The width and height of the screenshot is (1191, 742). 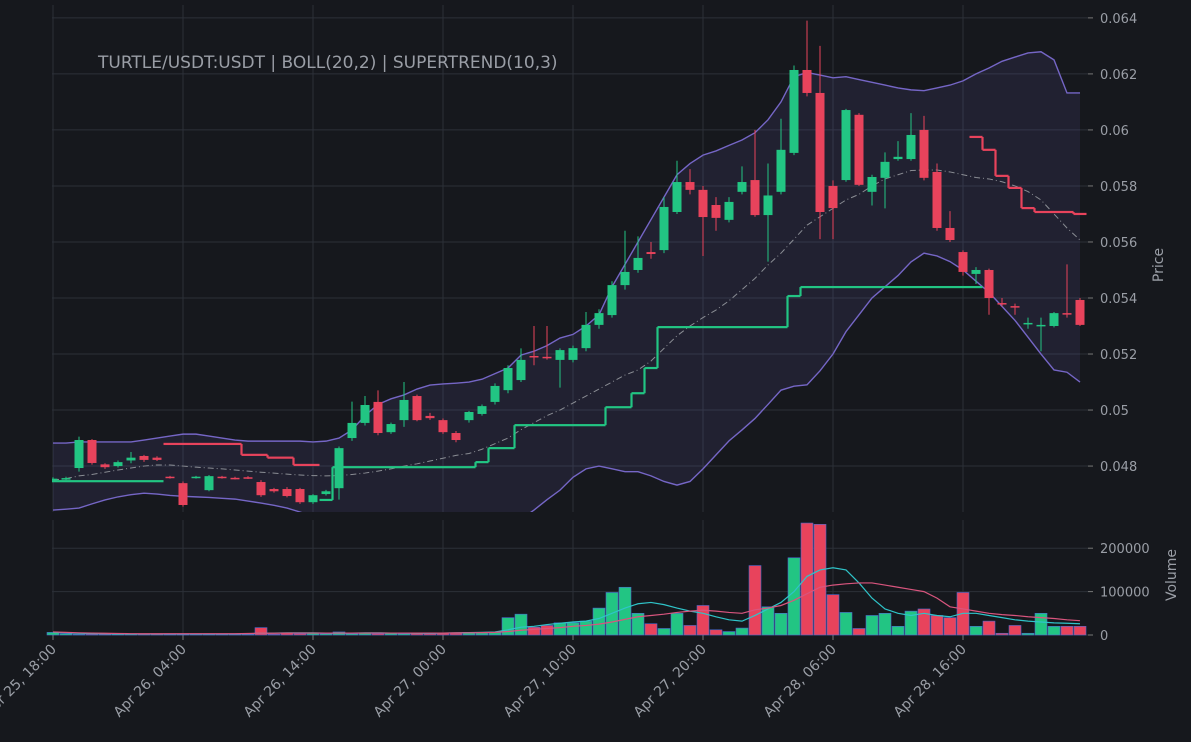 What do you see at coordinates (1118, 467) in the screenshot?
I see `y-tick-label: 0.048` at bounding box center [1118, 467].